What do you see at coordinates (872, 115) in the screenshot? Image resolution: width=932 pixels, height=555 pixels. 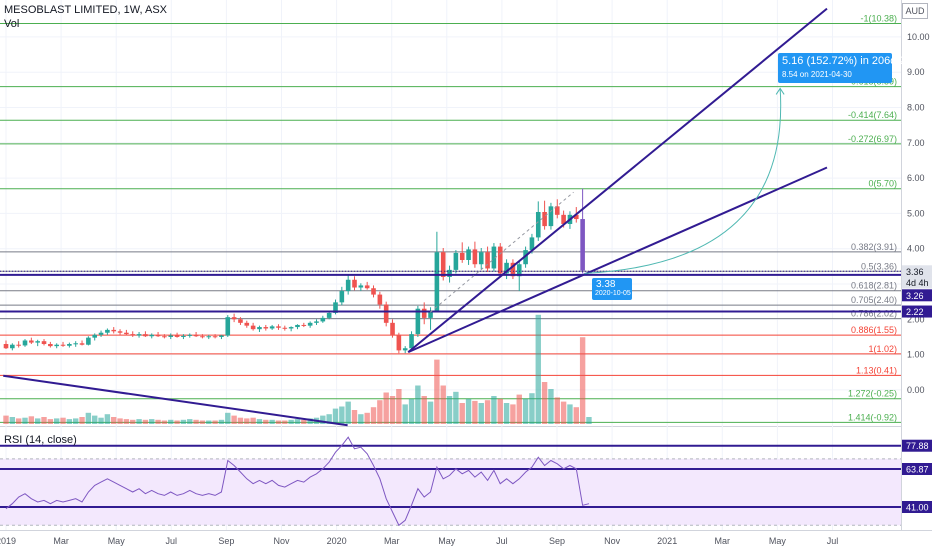 I see `fib-label-2: -0.414(7.64)` at bounding box center [872, 115].